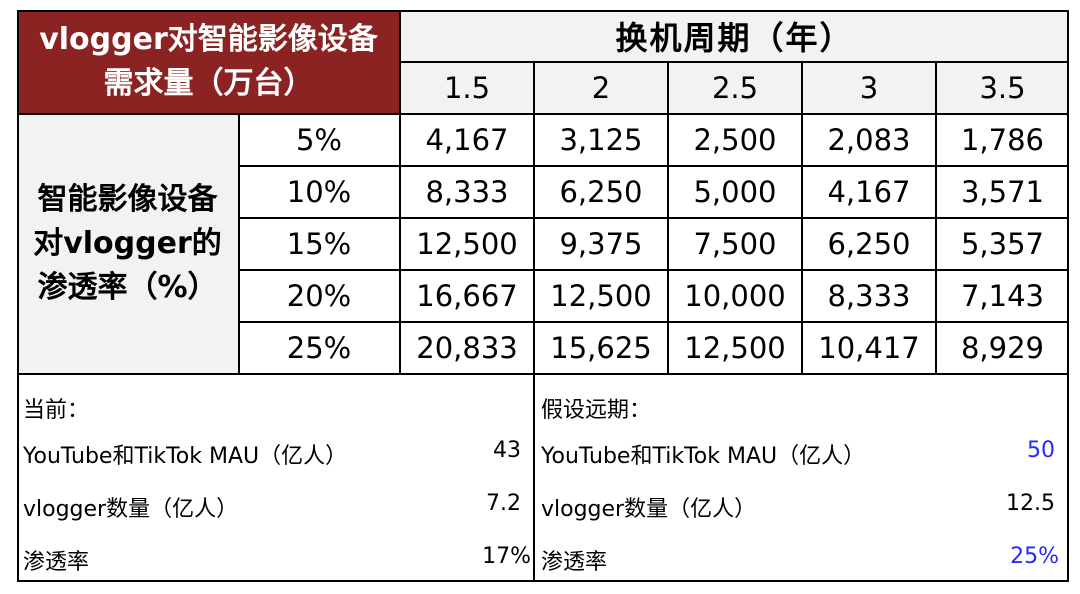 This screenshot has height=594, width=1080. I want to click on current-vlogger-label: vlogger数量（亿人）, so click(131, 509).